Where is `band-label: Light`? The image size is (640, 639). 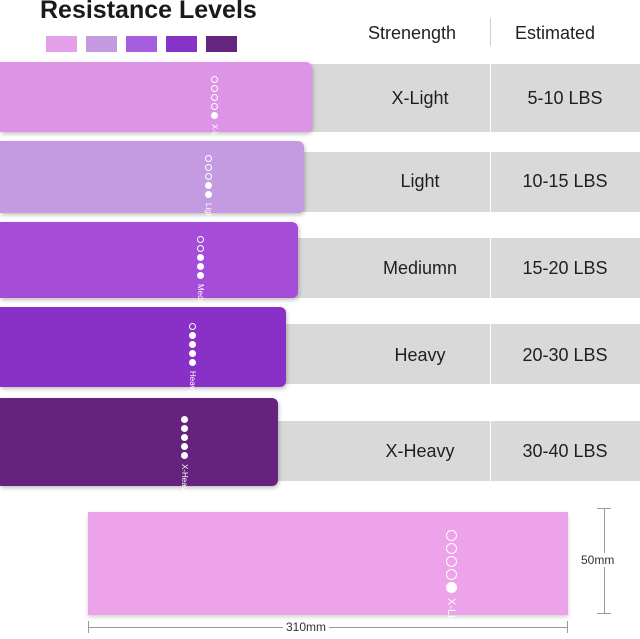
band-label: Light is located at coordinates (208, 212).